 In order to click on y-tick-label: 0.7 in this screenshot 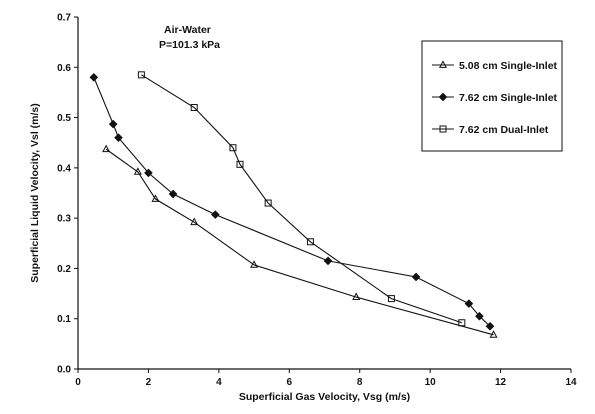, I will do `click(64, 18)`.